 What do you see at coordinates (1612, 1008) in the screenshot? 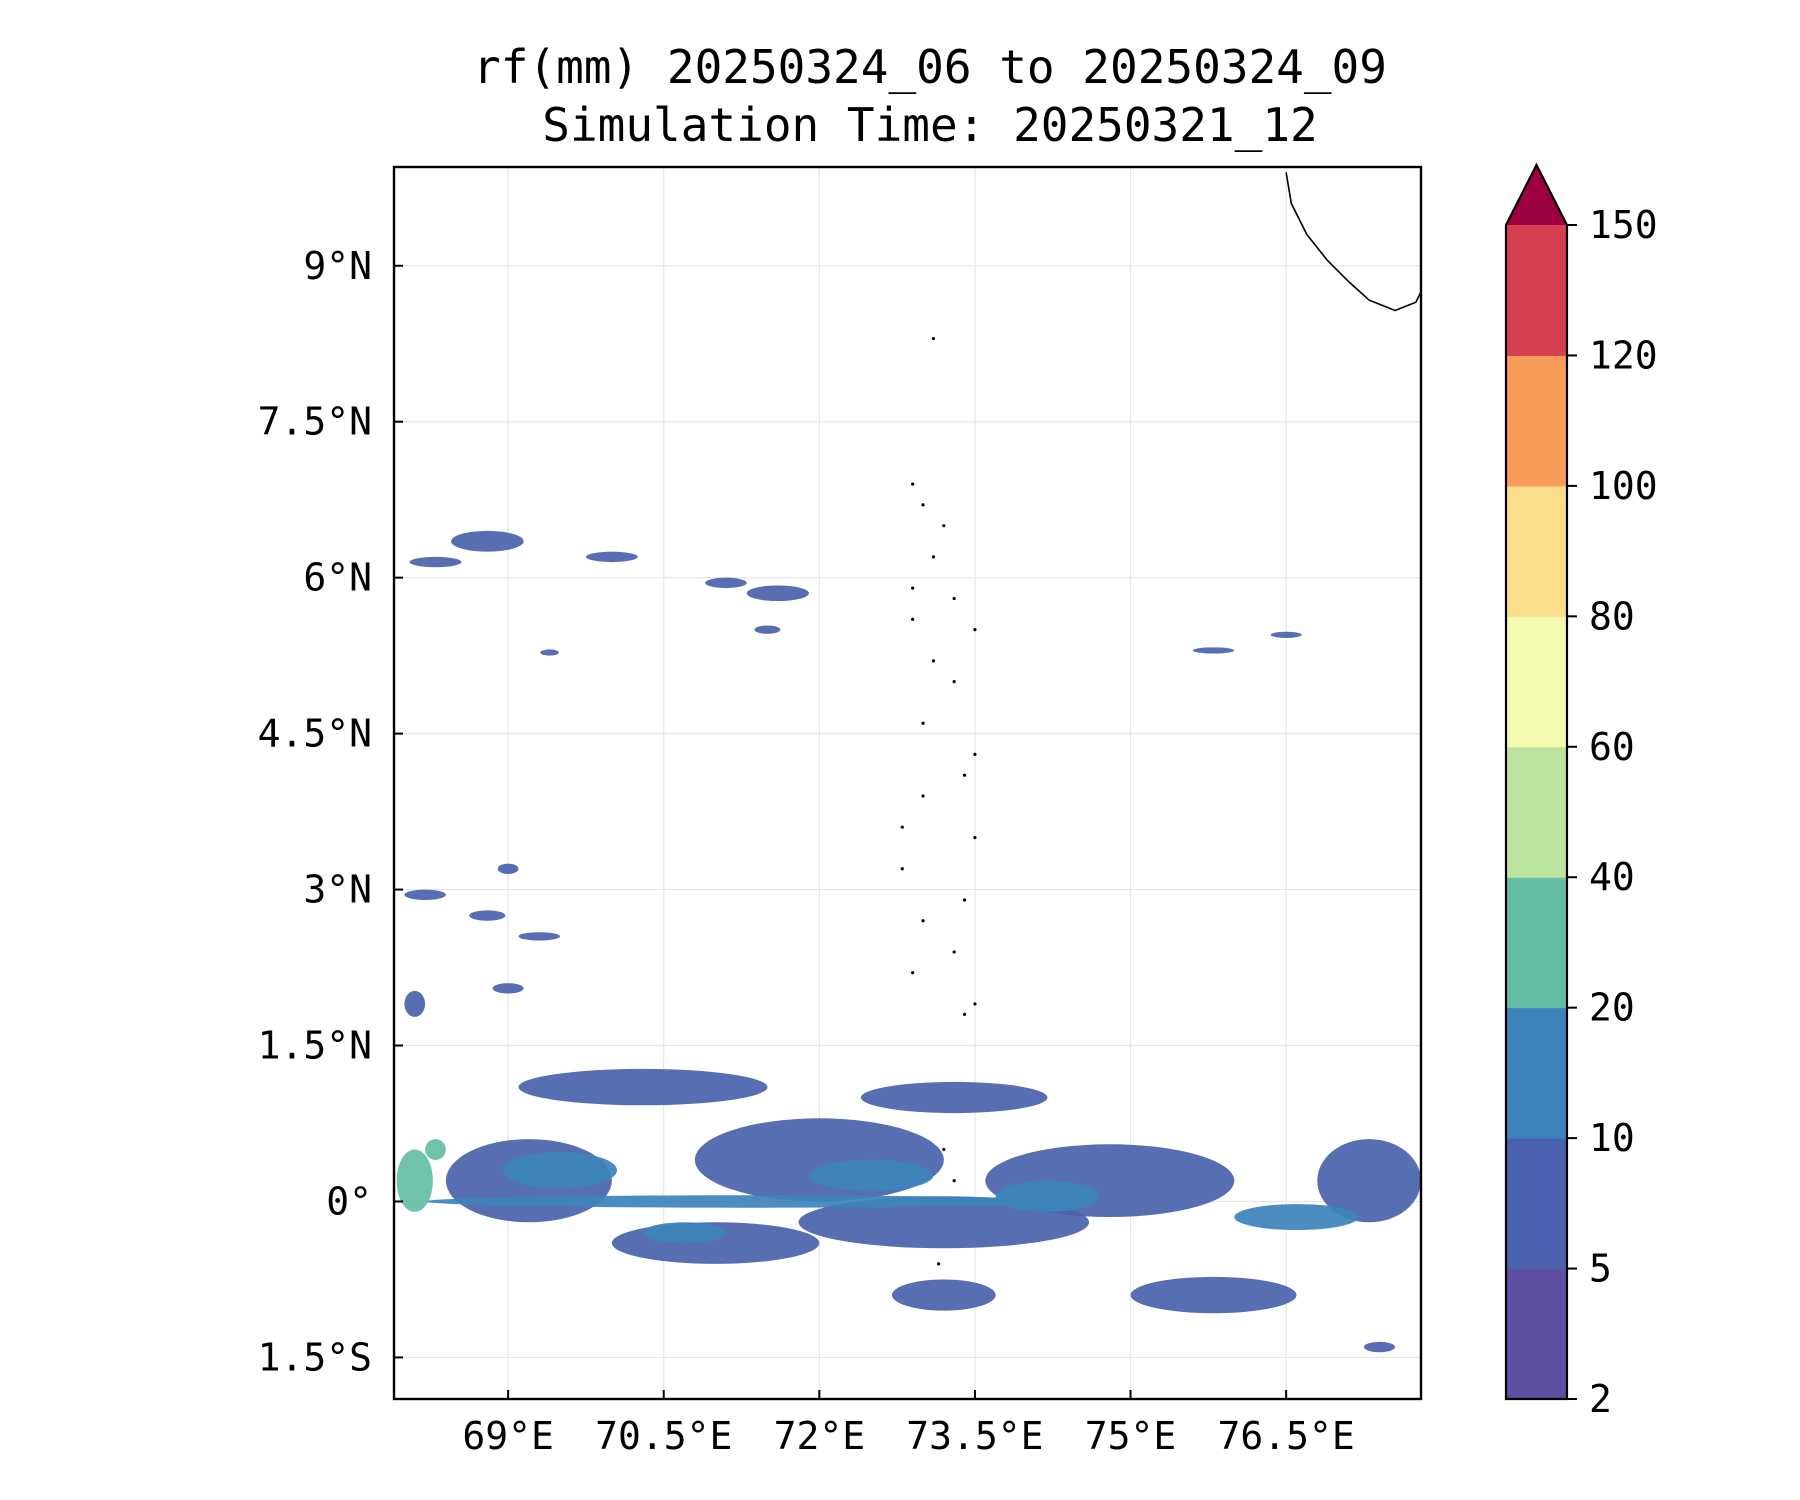
I see `colorbar-tick-label: 20` at bounding box center [1612, 1008].